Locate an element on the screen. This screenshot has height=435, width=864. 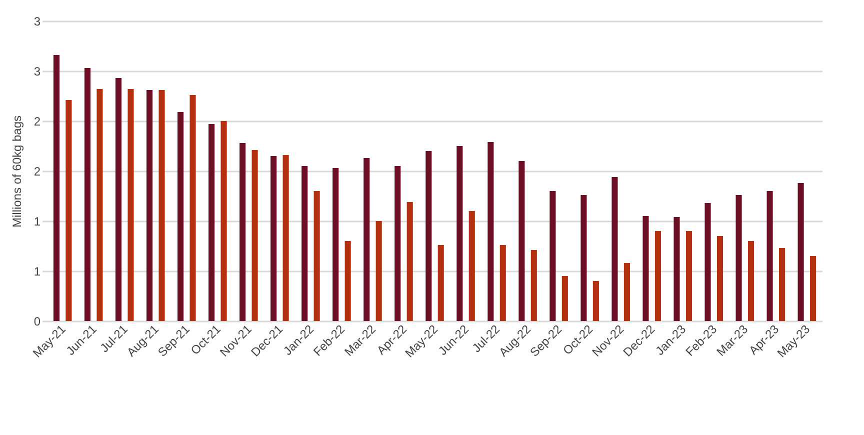
y-tick-label: 0 is located at coordinates (37, 321).